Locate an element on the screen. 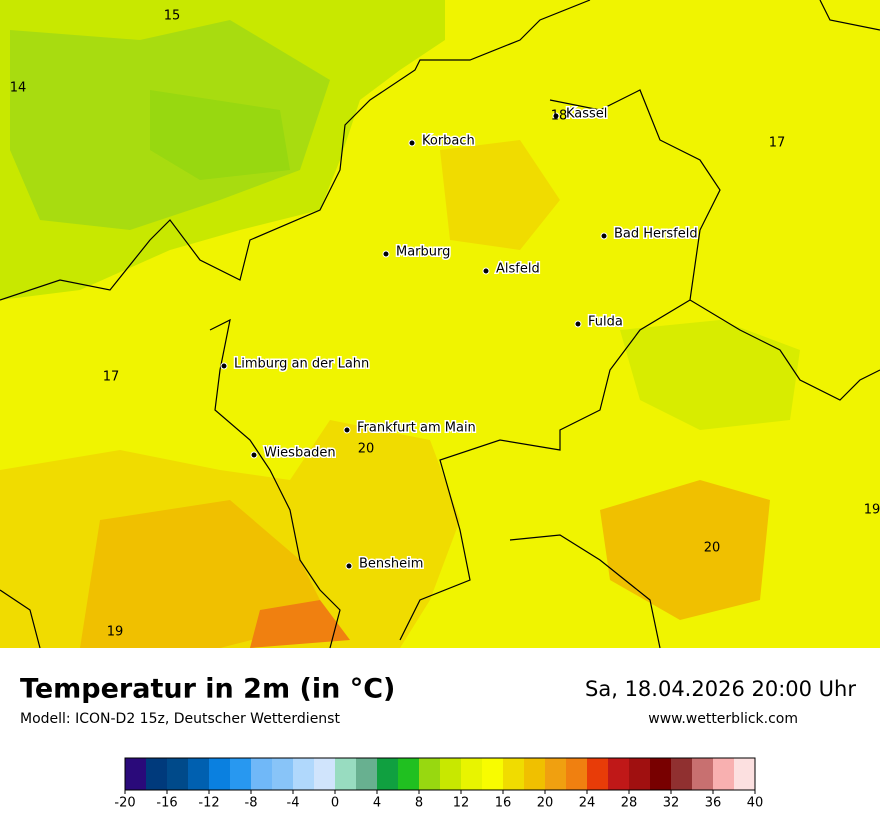  colorbar-tick-label: 8 is located at coordinates (419, 803).